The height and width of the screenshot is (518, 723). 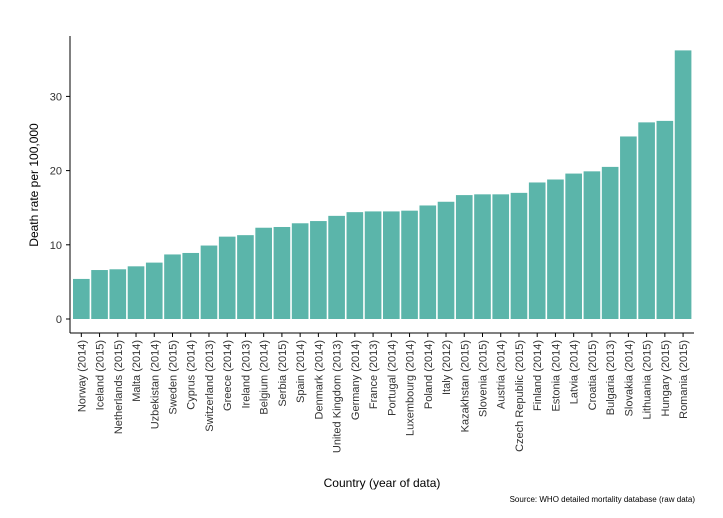 I want to click on x-tick-label: Spain (2014), so click(x=301, y=371).